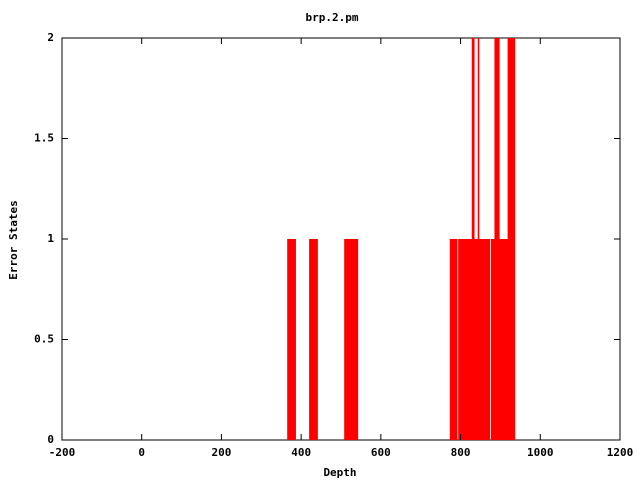 This screenshot has height=480, width=640. What do you see at coordinates (50, 238) in the screenshot?
I see `y-tick-label: 1` at bounding box center [50, 238].